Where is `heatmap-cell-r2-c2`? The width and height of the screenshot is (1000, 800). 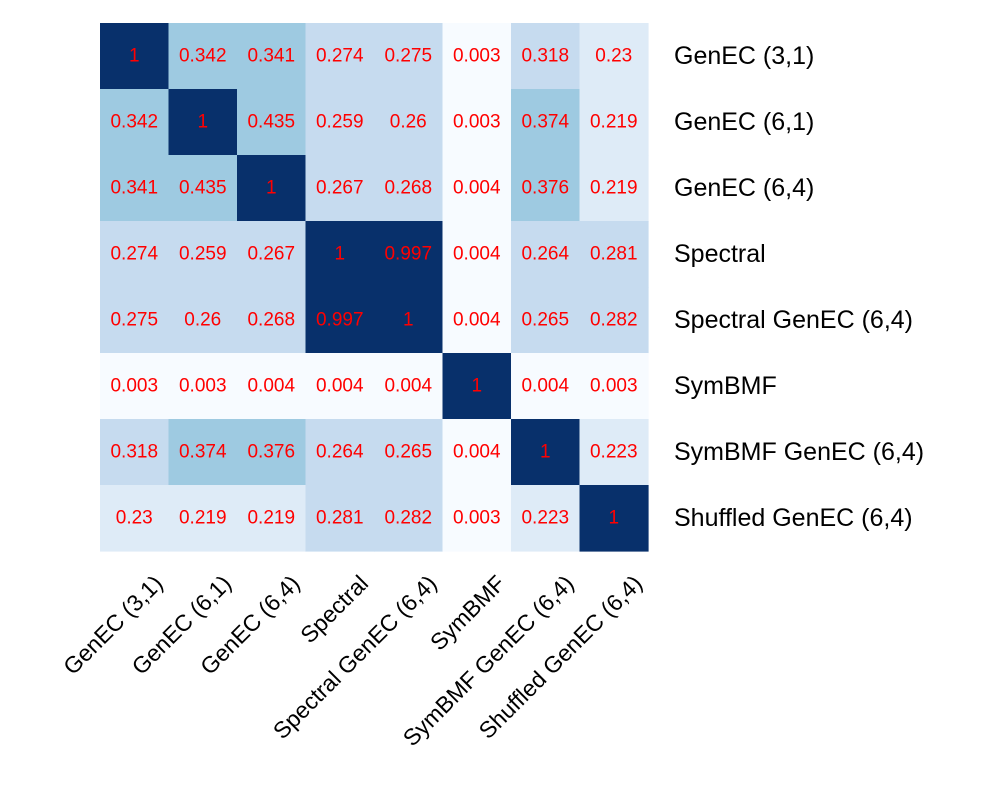
heatmap-cell-r2-c2 is located at coordinates (272, 188).